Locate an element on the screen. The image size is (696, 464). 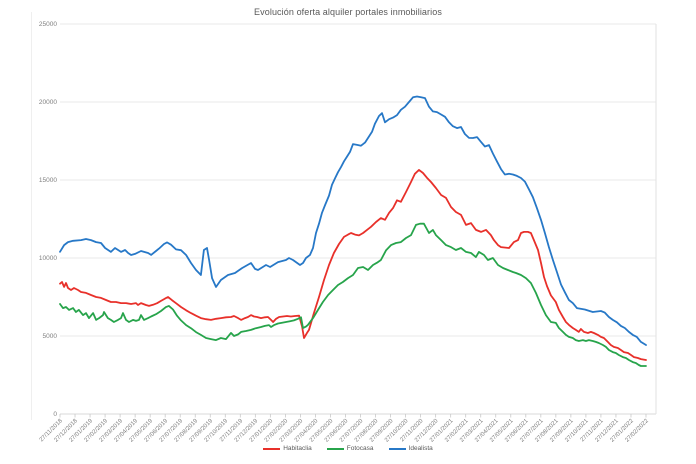
y-axis-label: 25000 is located at coordinates (48, 24).